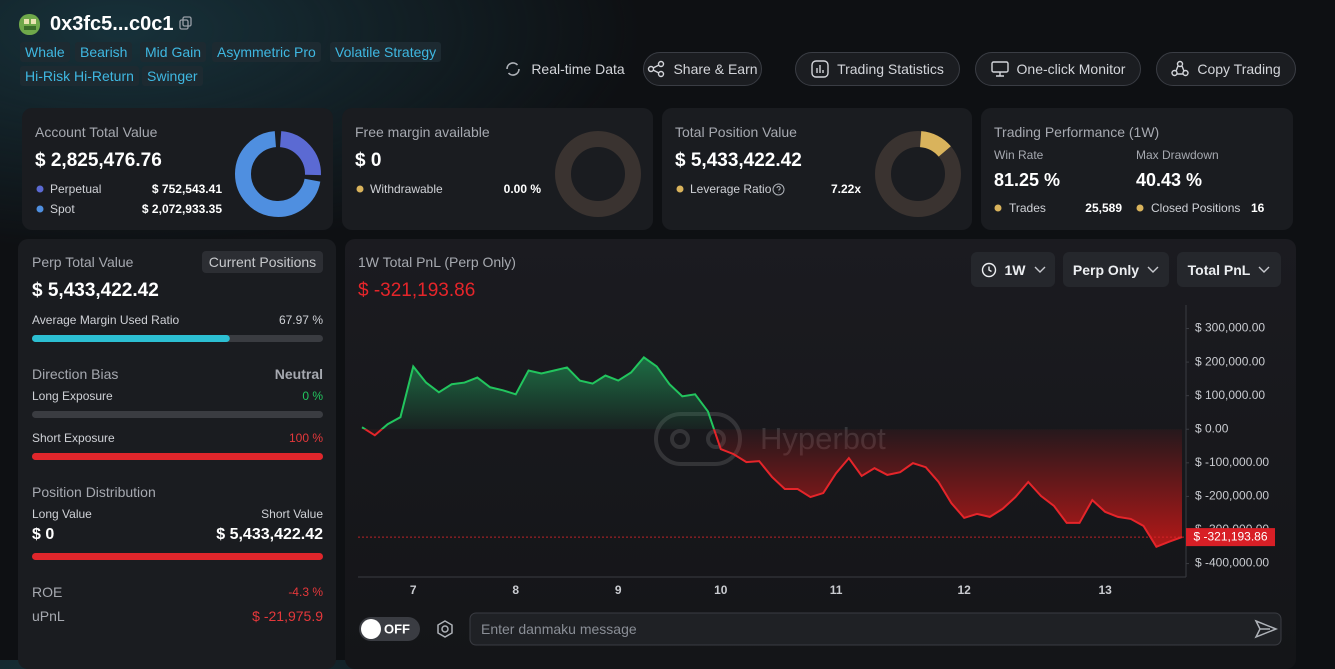 This screenshot has width=1335, height=669. What do you see at coordinates (1212, 428) in the screenshot?
I see `y-tick-label: $ 0.00` at bounding box center [1212, 428].